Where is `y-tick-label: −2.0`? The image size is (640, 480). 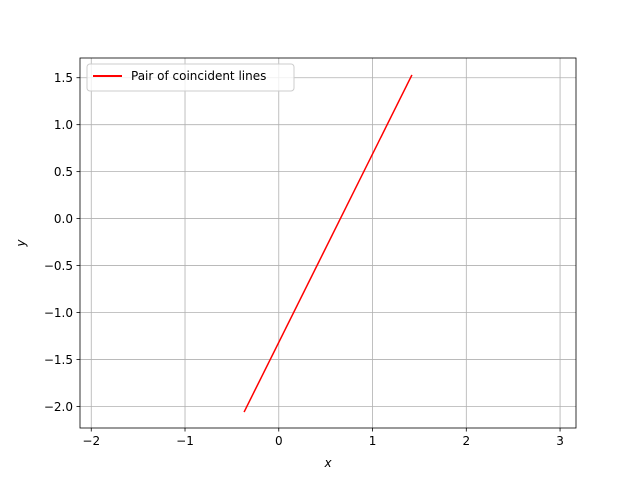
y-tick-label: −2.0 is located at coordinates (58, 407).